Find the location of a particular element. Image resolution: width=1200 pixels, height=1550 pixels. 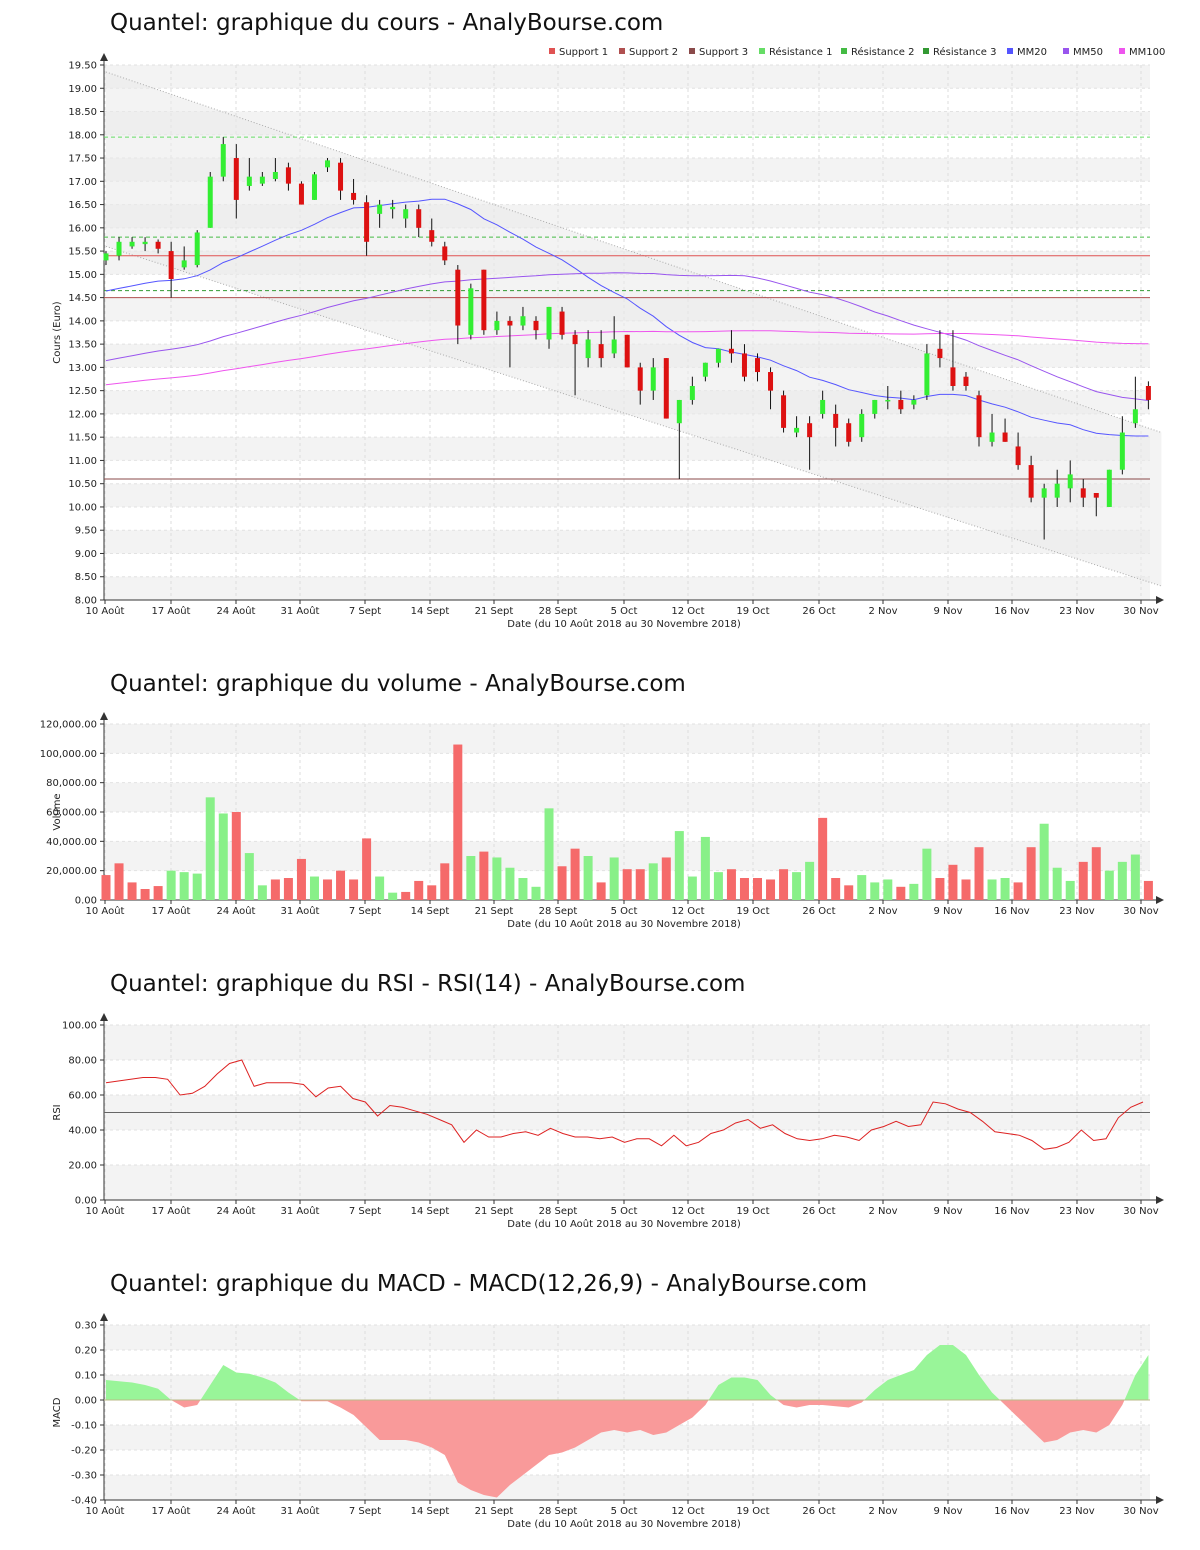

volume-xtick-label: 30 Nov is located at coordinates (1141, 911).